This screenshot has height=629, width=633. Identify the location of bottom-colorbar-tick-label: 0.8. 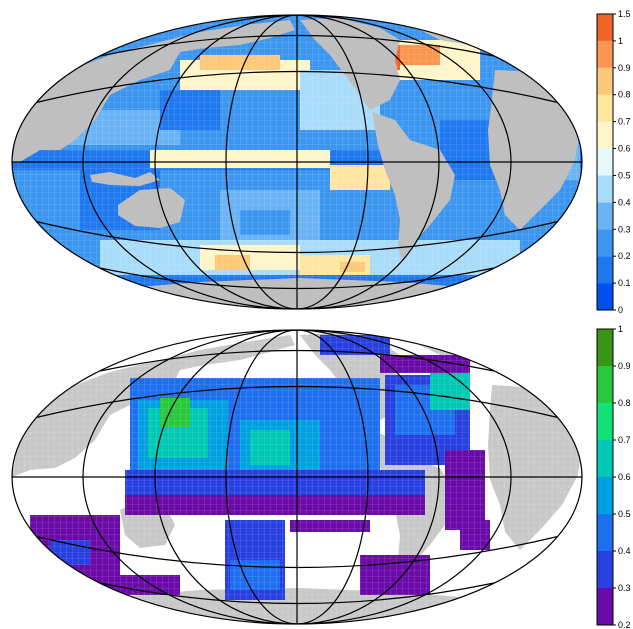
(624, 403).